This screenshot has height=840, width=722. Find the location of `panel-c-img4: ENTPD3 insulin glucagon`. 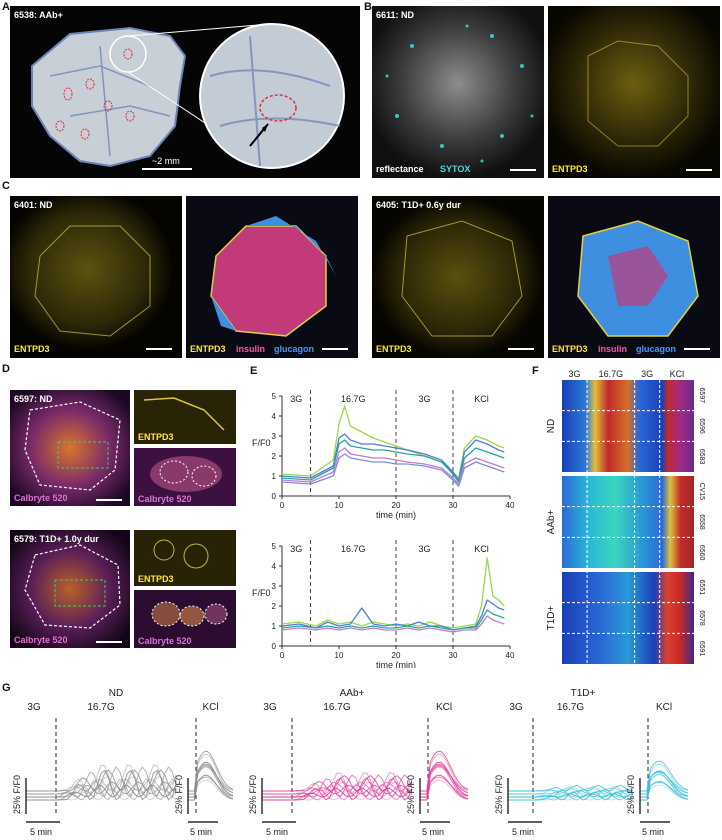

panel-c-img4: ENTPD3 insulin glucagon is located at coordinates (634, 277).